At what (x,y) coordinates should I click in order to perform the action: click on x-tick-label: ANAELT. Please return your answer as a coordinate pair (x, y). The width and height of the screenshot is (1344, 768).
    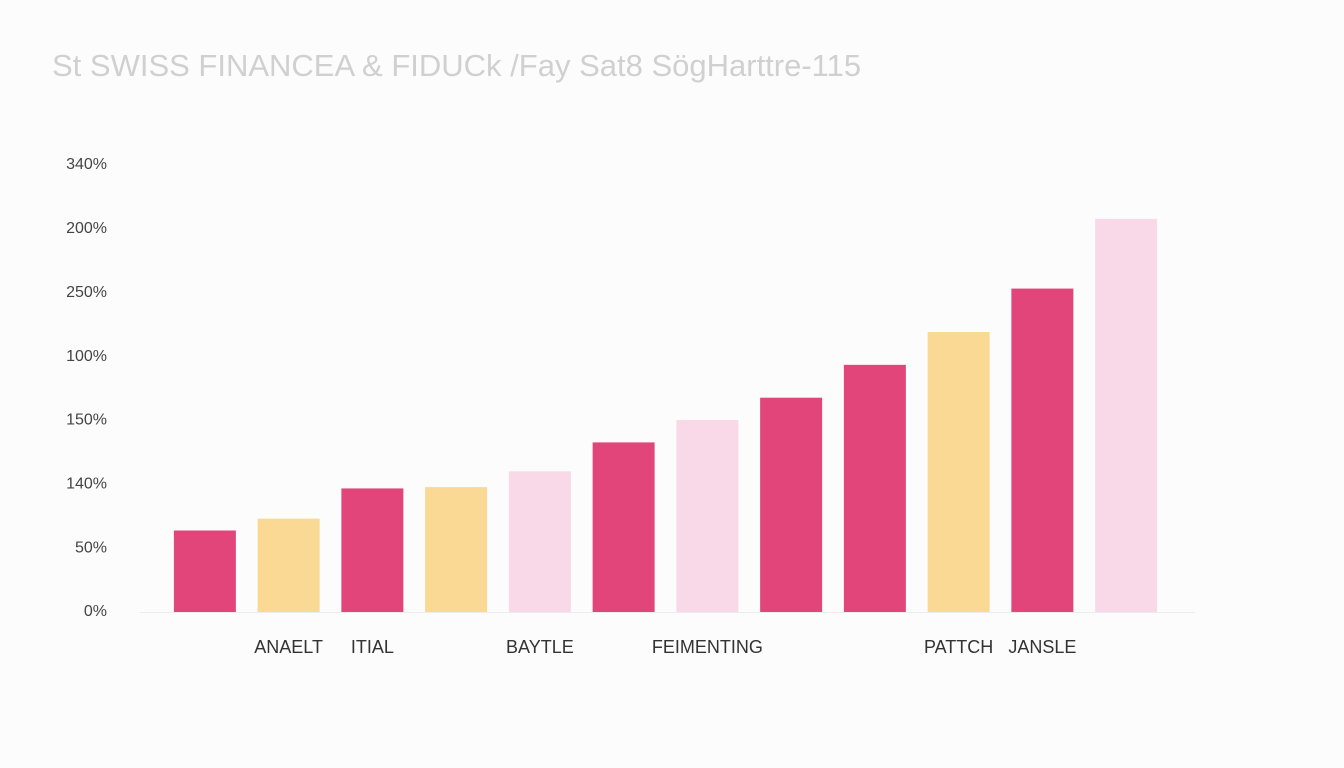
    Looking at the image, I should click on (288, 647).